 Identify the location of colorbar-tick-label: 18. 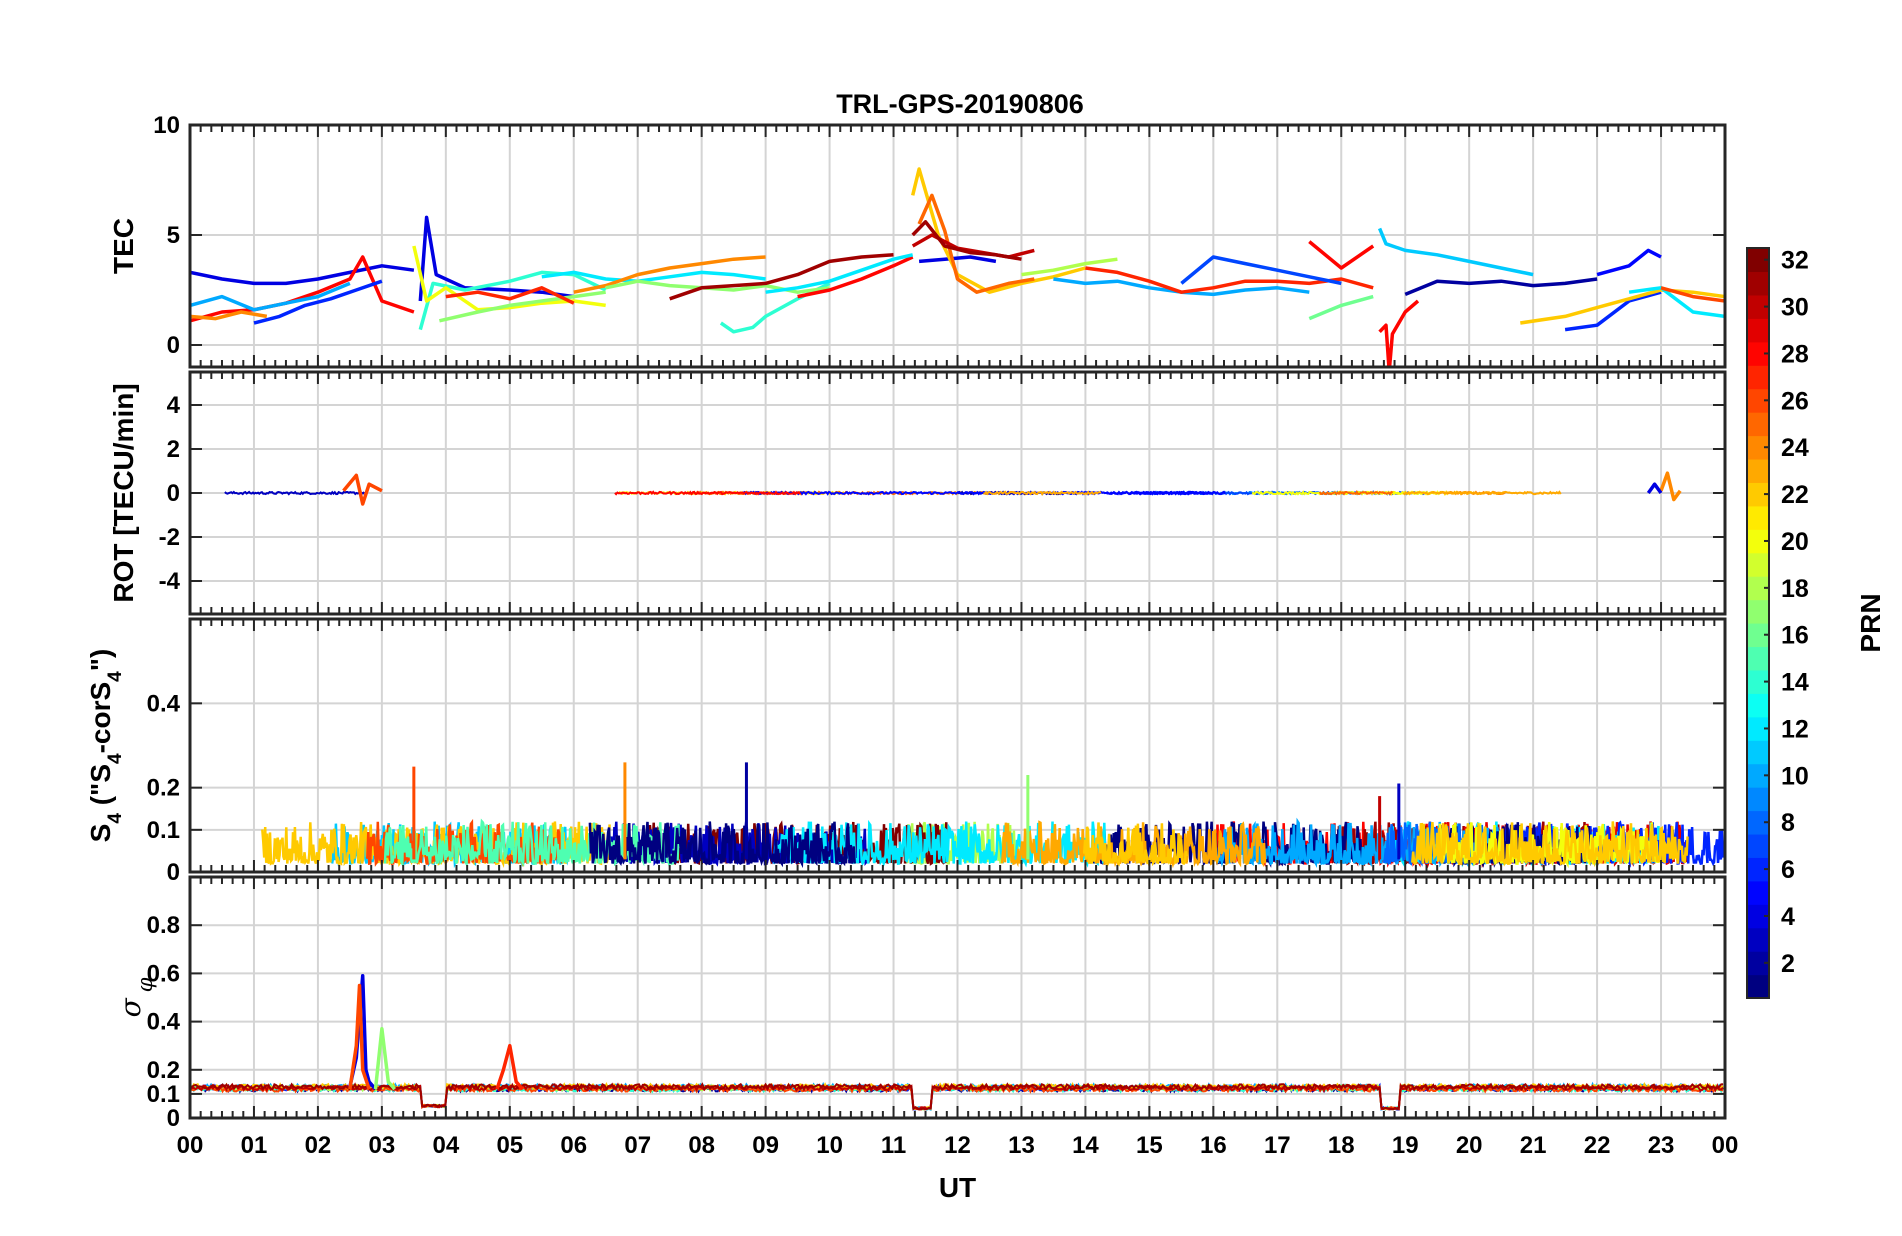
(1795, 589).